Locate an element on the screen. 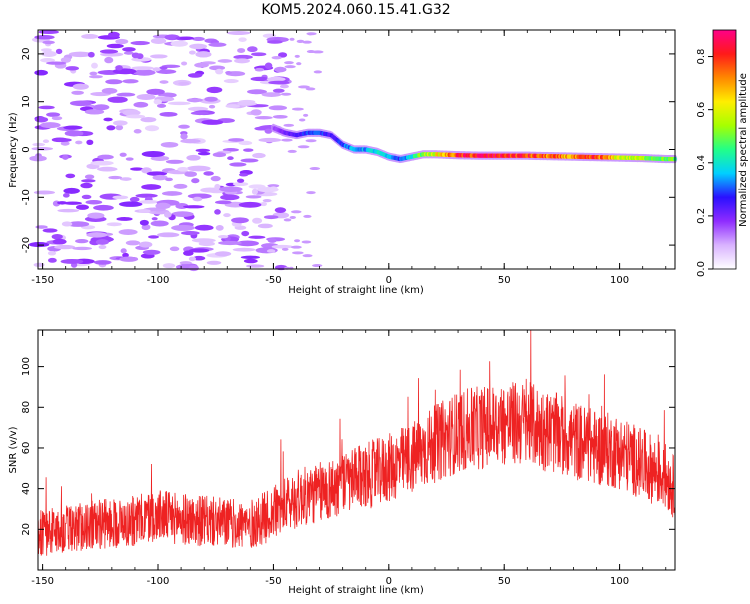 This screenshot has width=750, height=604. snr-y-tick-label: 20 is located at coordinates (26, 529).